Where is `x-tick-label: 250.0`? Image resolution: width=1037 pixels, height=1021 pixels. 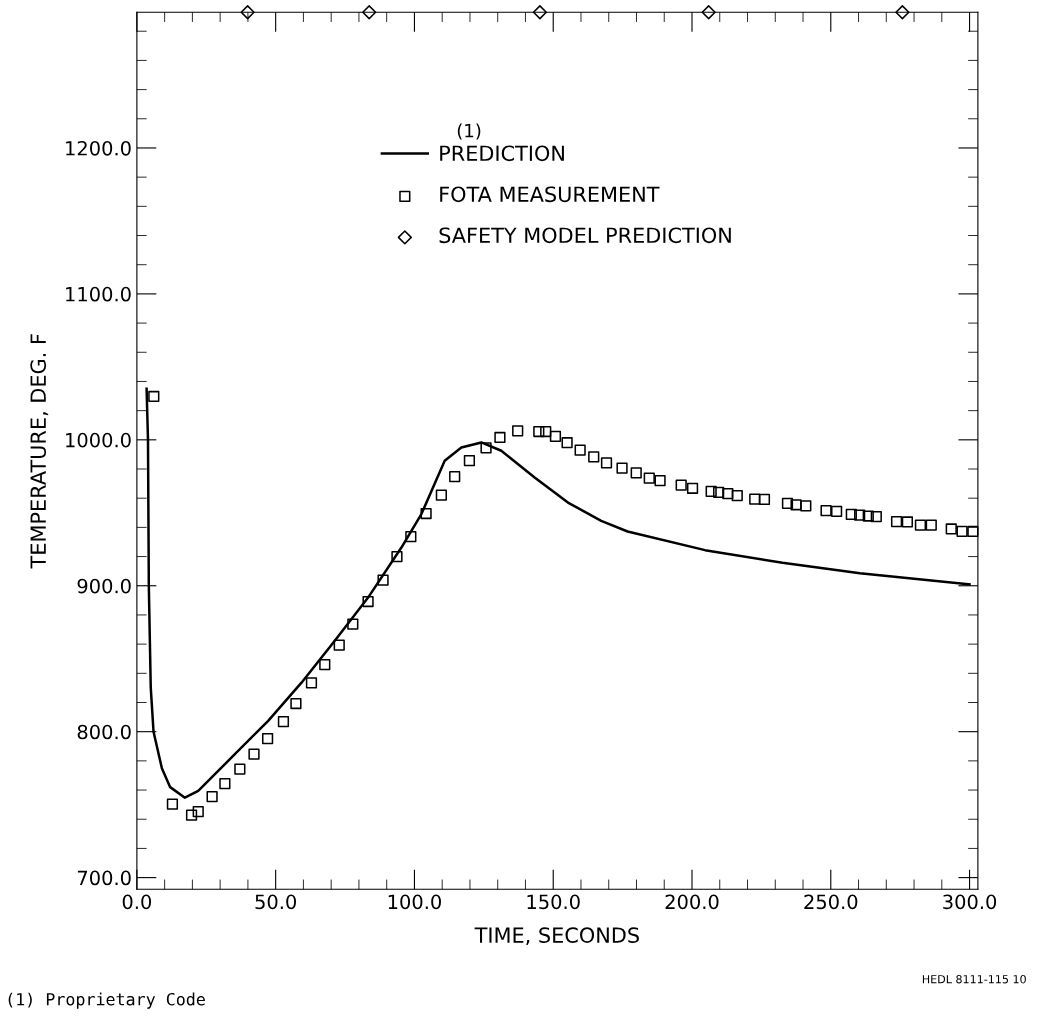
x-tick-label: 250.0 is located at coordinates (831, 902).